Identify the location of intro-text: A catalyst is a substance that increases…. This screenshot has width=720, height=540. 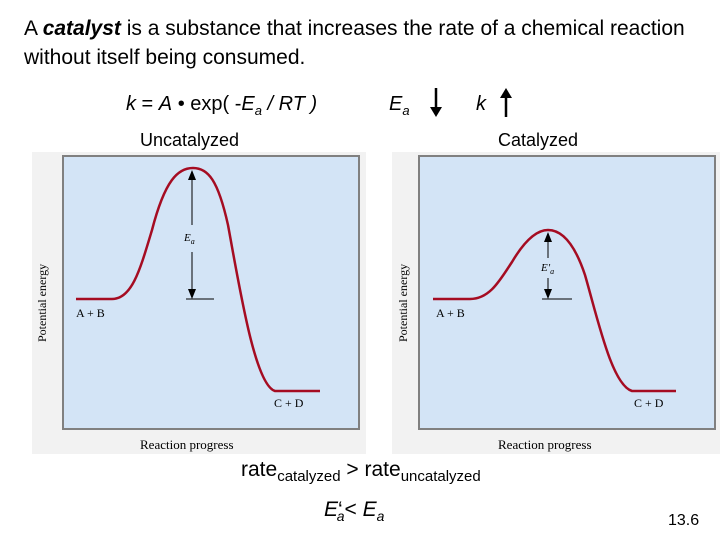
(354, 43).